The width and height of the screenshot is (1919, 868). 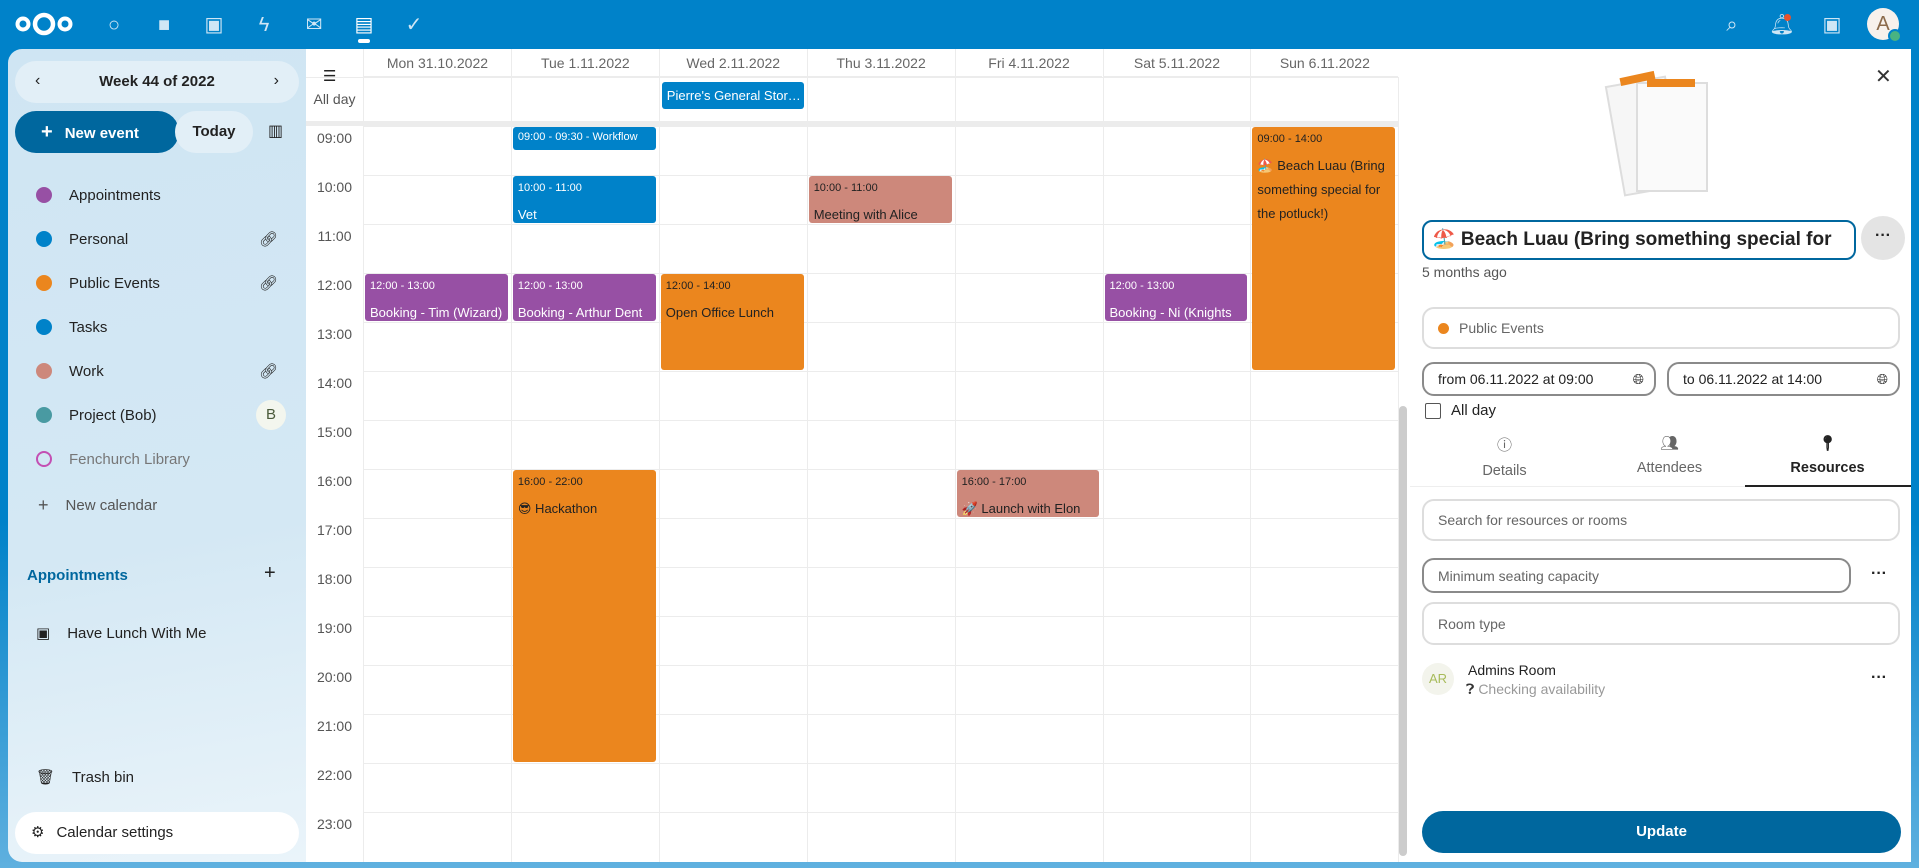 What do you see at coordinates (163, 777) in the screenshot?
I see `trash-bin-button: 🗑︎ Trash bin` at bounding box center [163, 777].